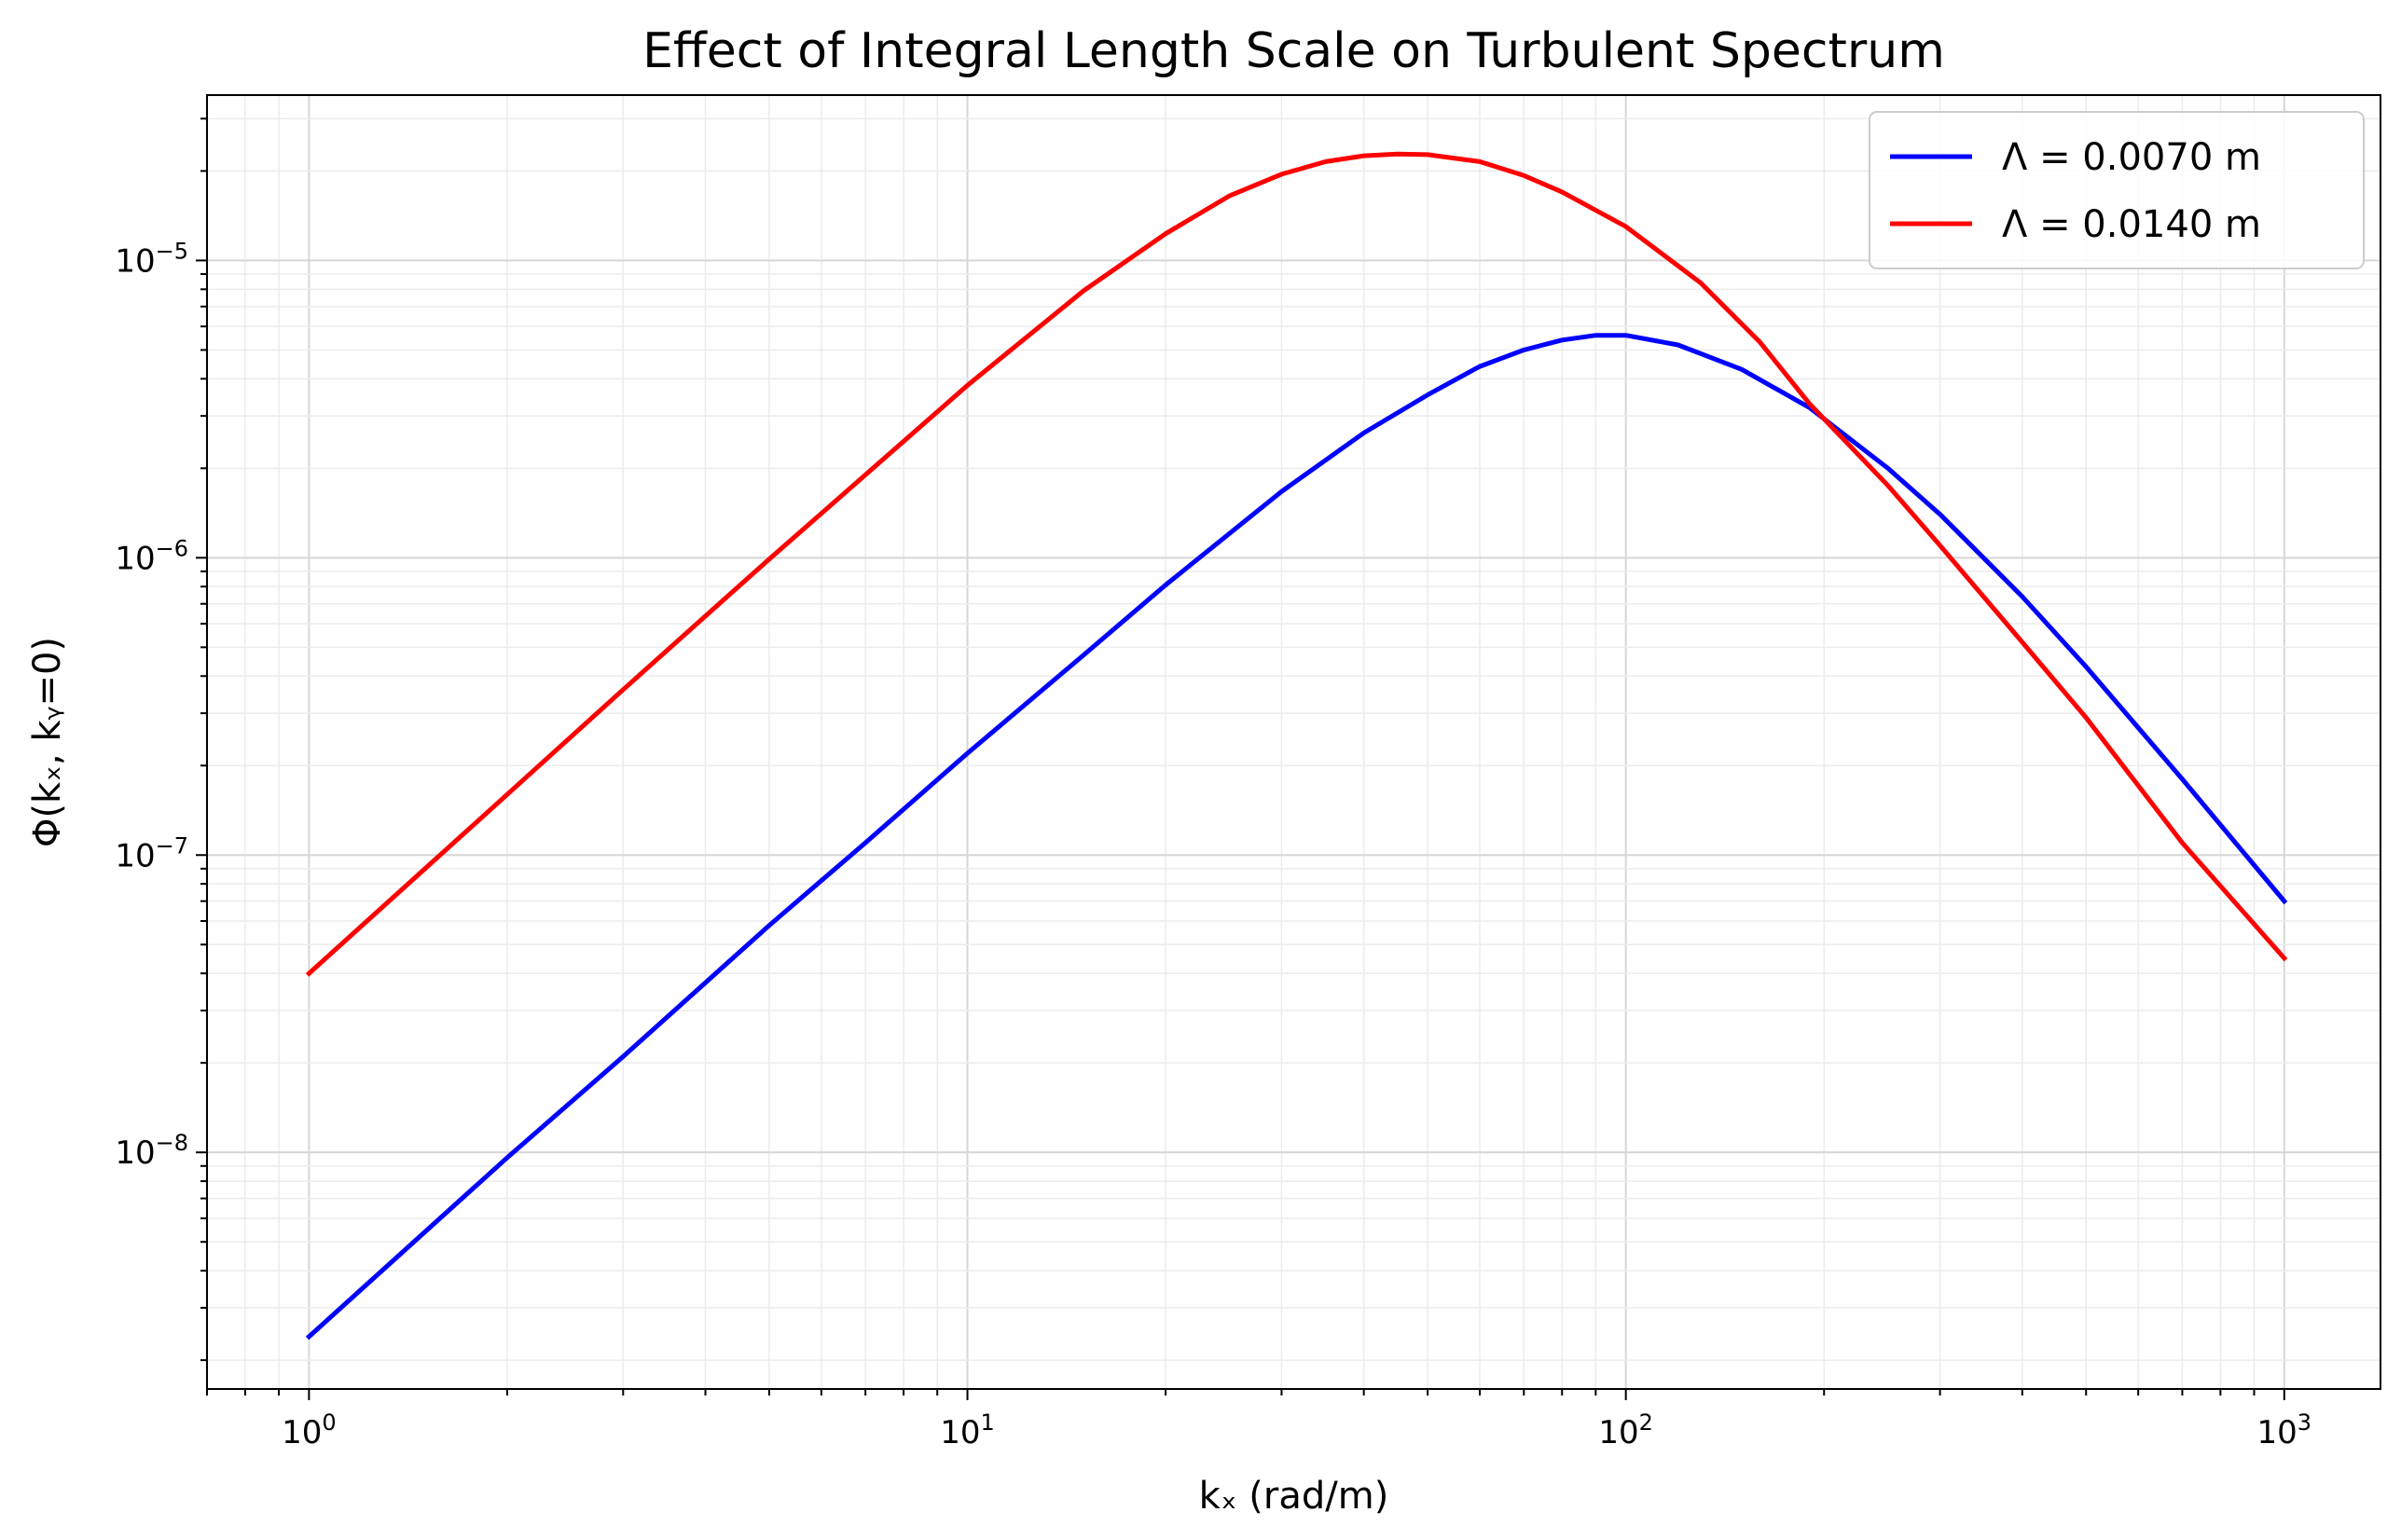 Image resolution: width=2401 pixels, height=1540 pixels. I want to click on x-tick-label: 10¹, so click(967, 1430).